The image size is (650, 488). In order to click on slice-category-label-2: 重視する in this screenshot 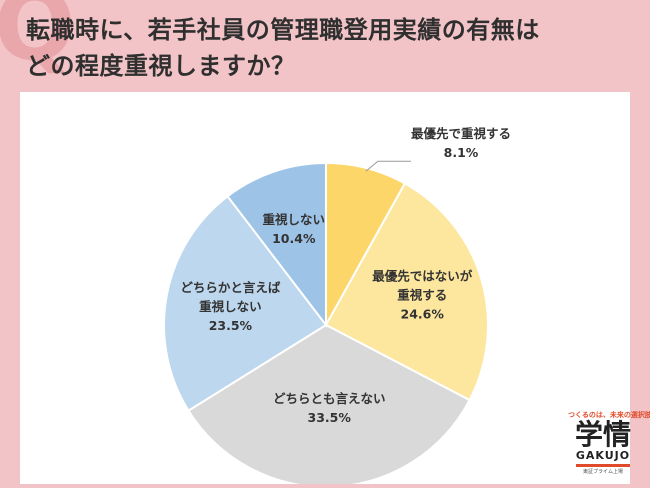, I will do `click(422, 295)`.